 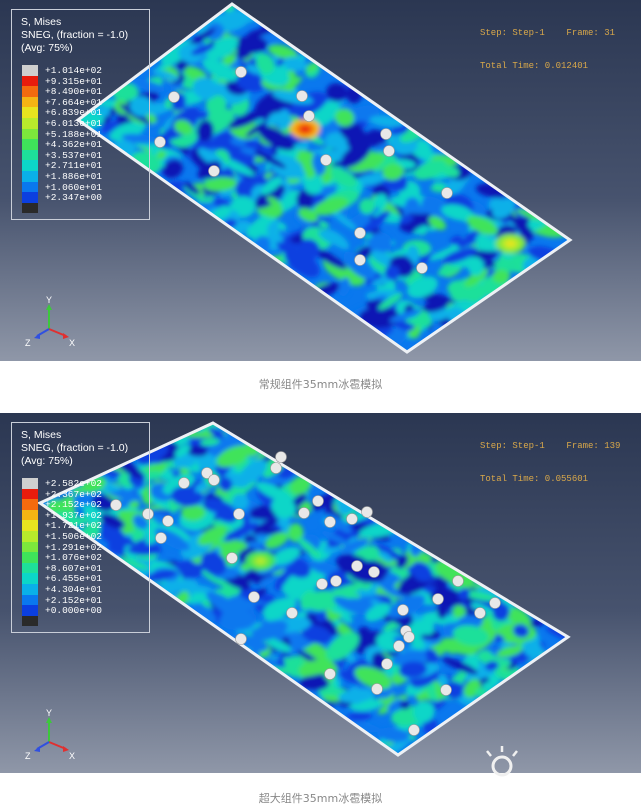 I want to click on figure-caption: 超大组件35mm冰雹模拟, so click(x=320, y=798).